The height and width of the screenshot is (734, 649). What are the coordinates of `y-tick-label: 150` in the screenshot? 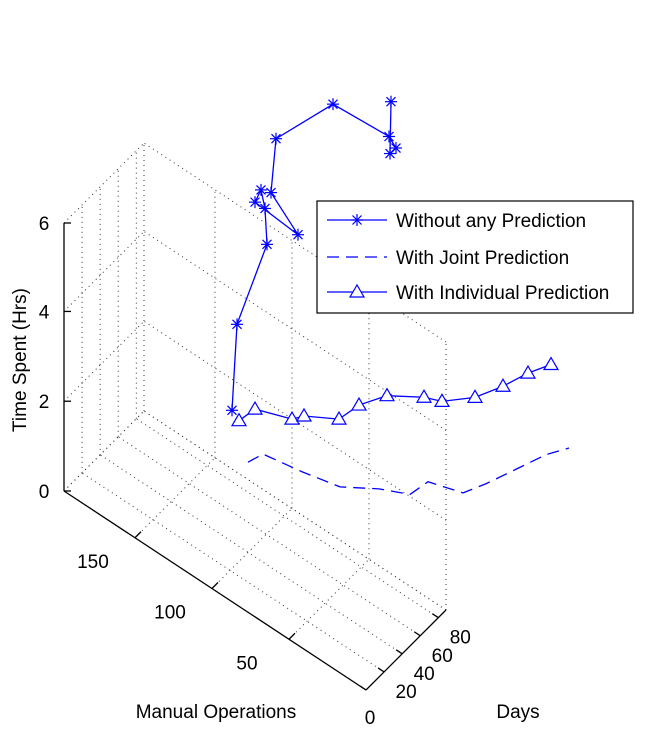 It's located at (93, 562).